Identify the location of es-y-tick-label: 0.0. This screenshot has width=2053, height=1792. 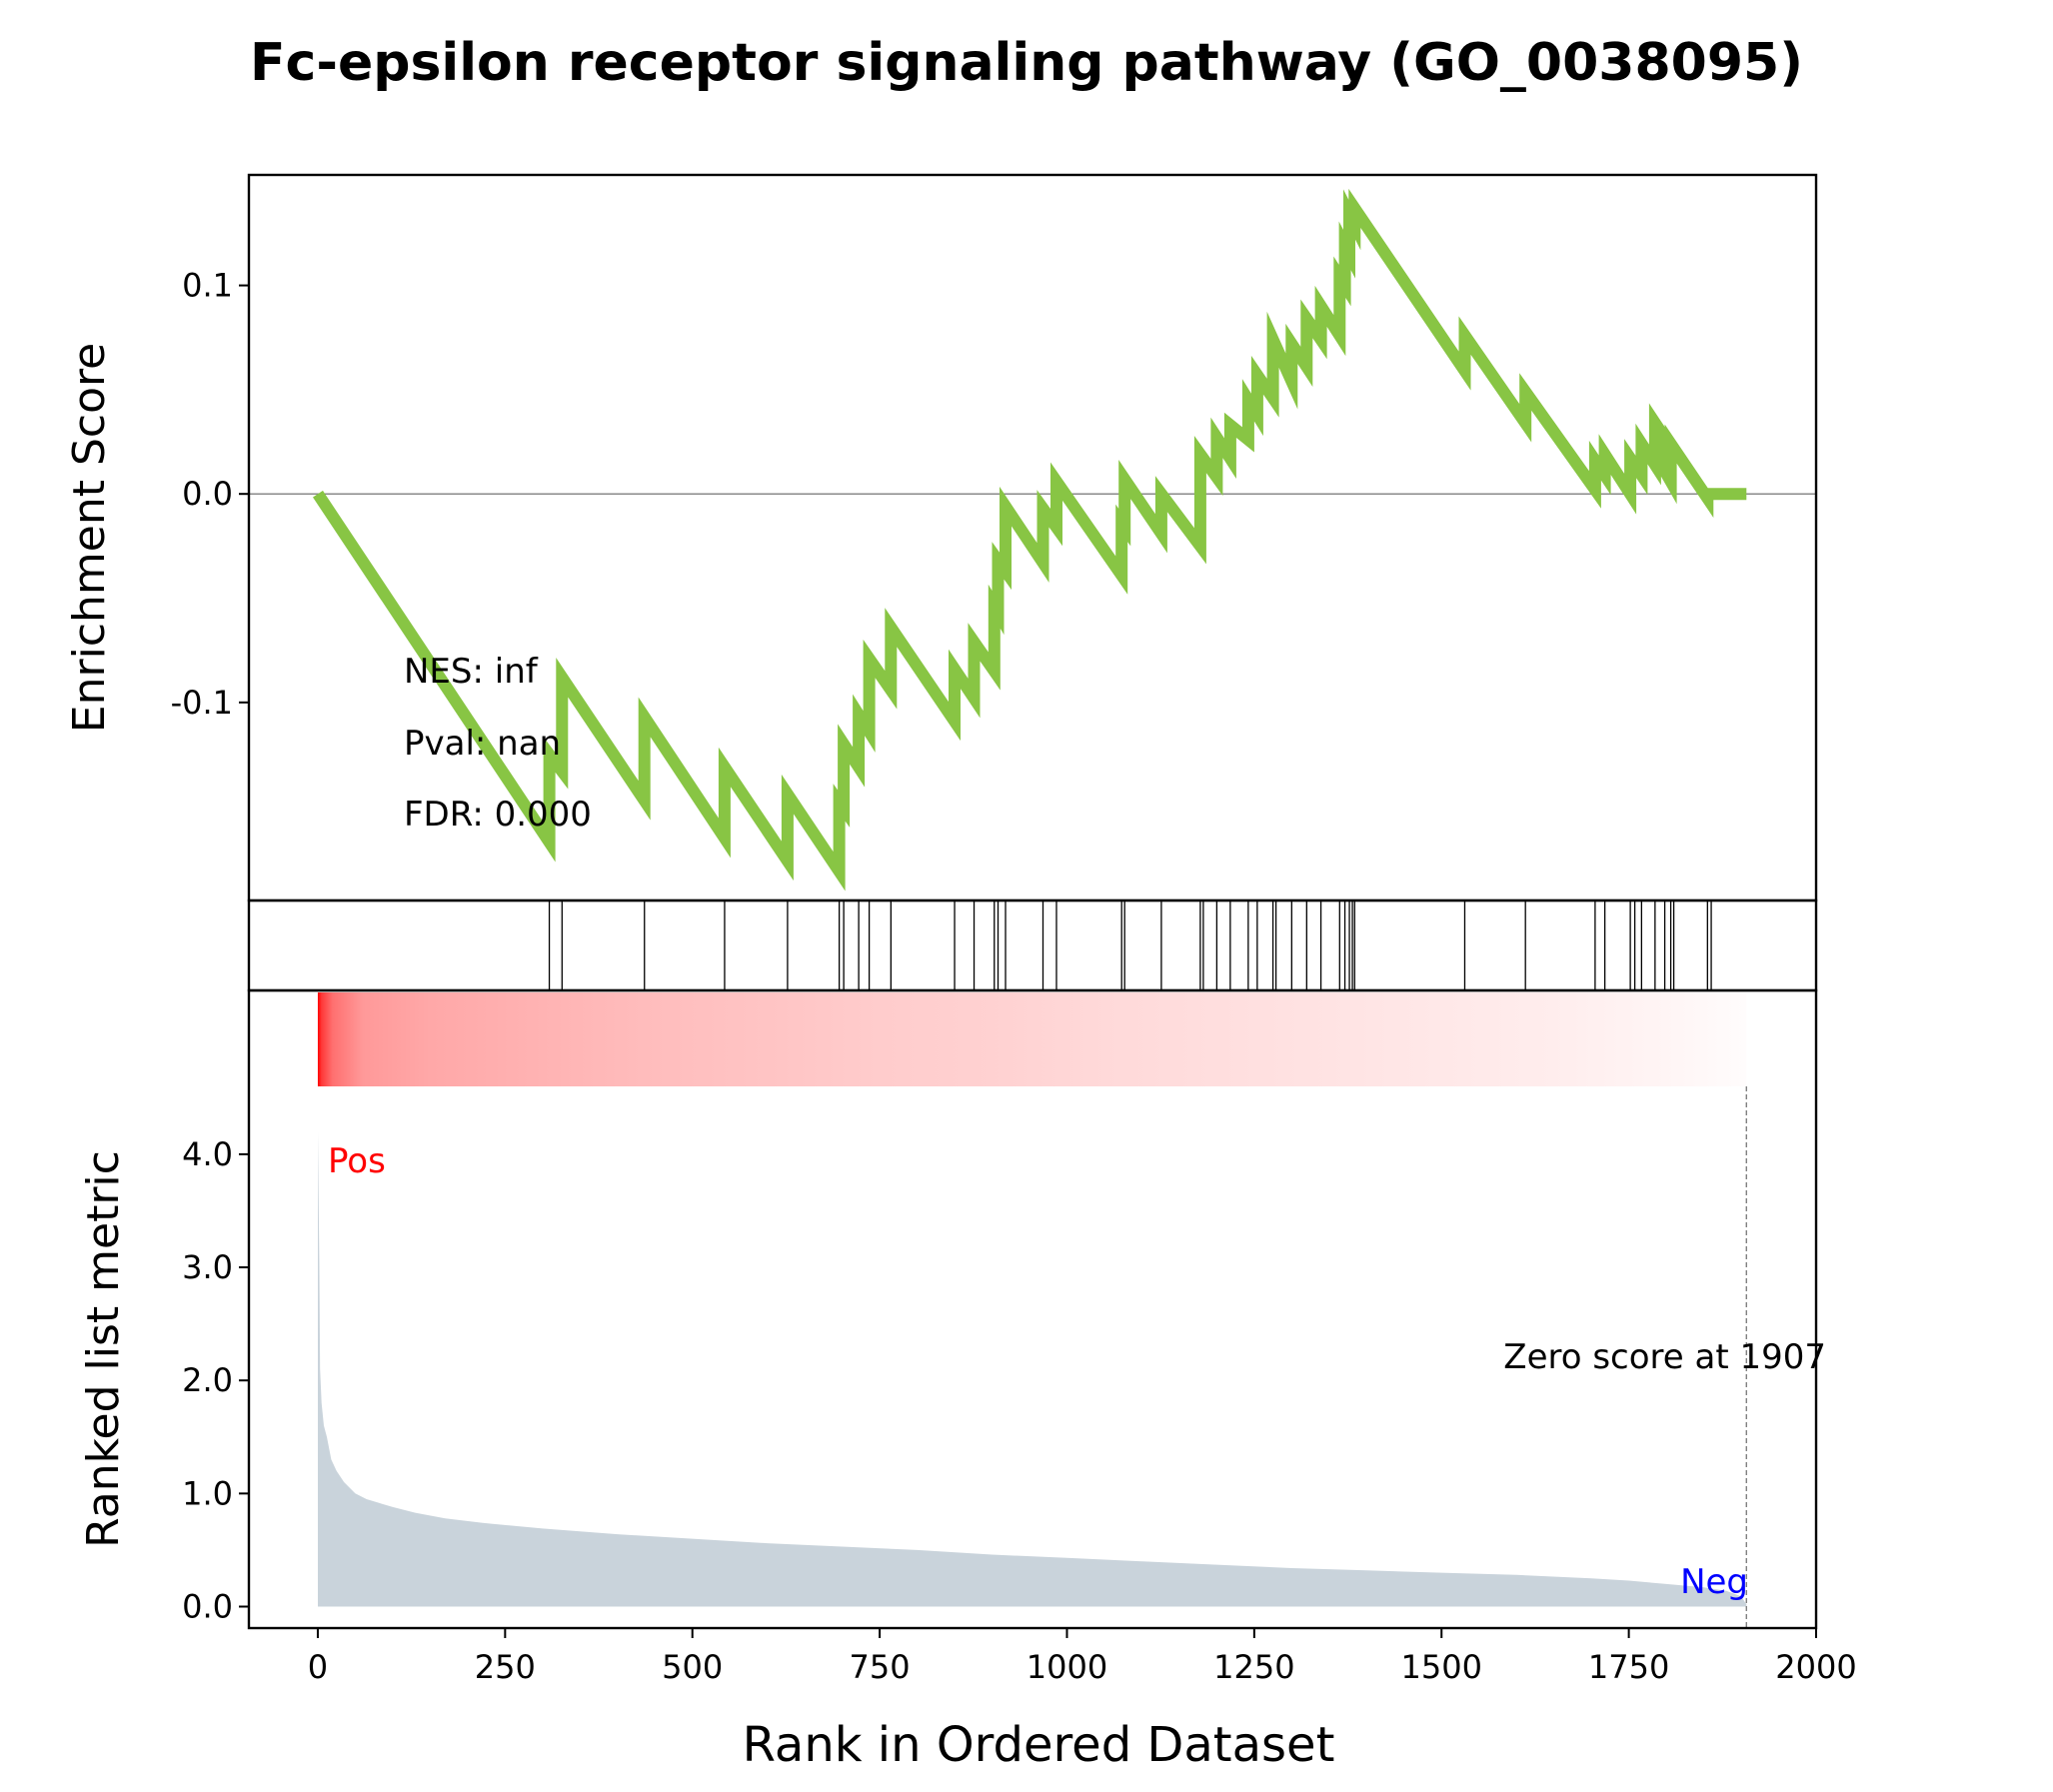
(207, 494).